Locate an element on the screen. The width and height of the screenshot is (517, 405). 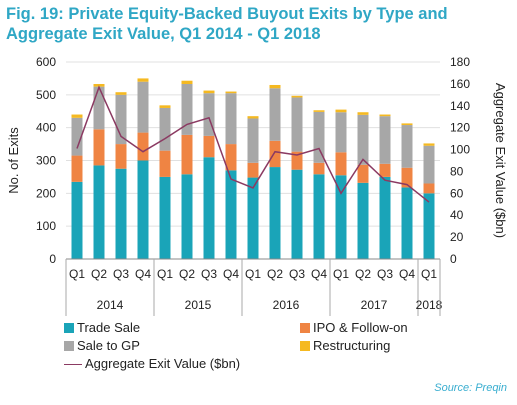
year-label: 2018 is located at coordinates (429, 305).